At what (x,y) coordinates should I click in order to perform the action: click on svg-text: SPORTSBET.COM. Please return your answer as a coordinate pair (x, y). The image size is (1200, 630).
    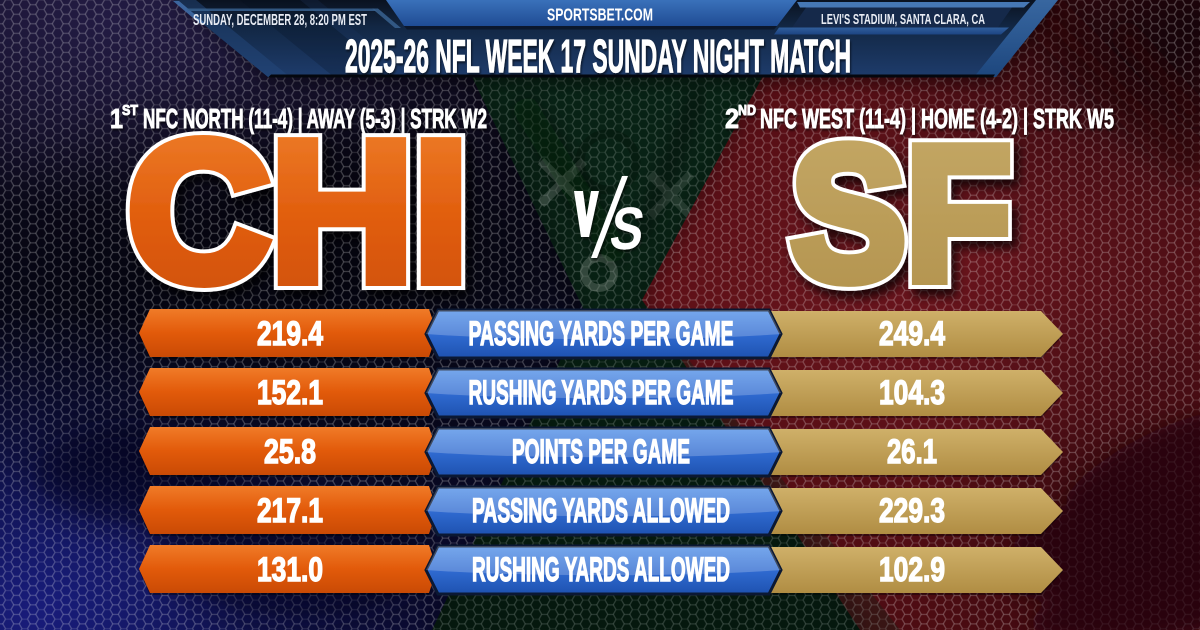
    Looking at the image, I should click on (600, 15).